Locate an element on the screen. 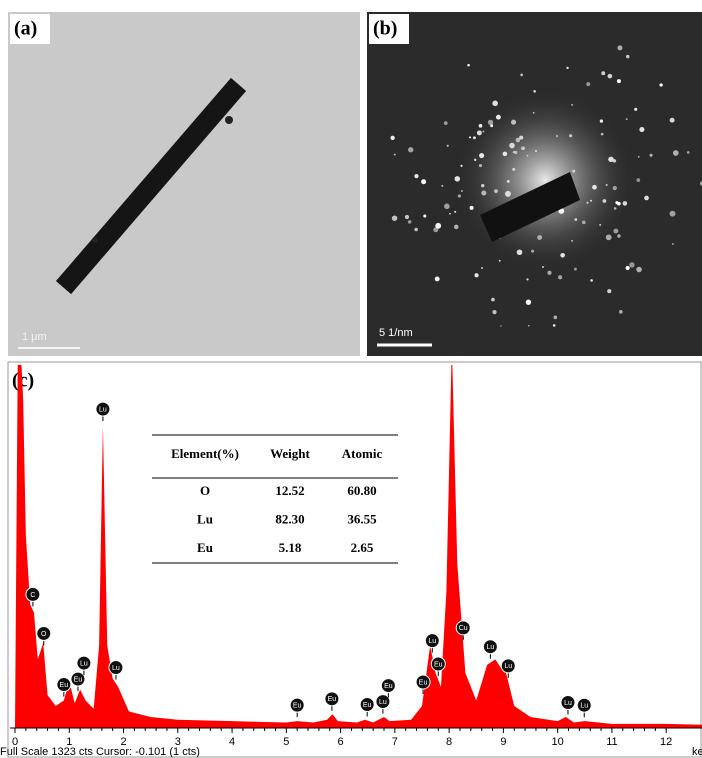 This screenshot has height=758, width=702. table-cell: Lu is located at coordinates (205, 518).